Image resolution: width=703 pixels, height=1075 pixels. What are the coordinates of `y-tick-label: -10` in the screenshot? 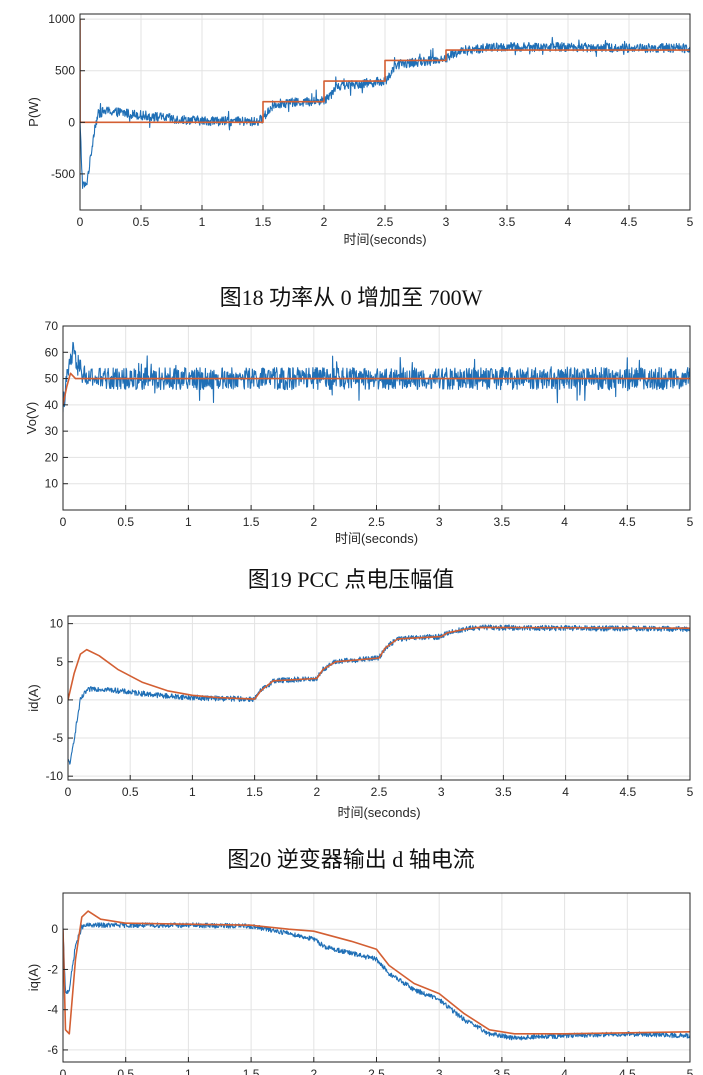 It's located at (55, 776).